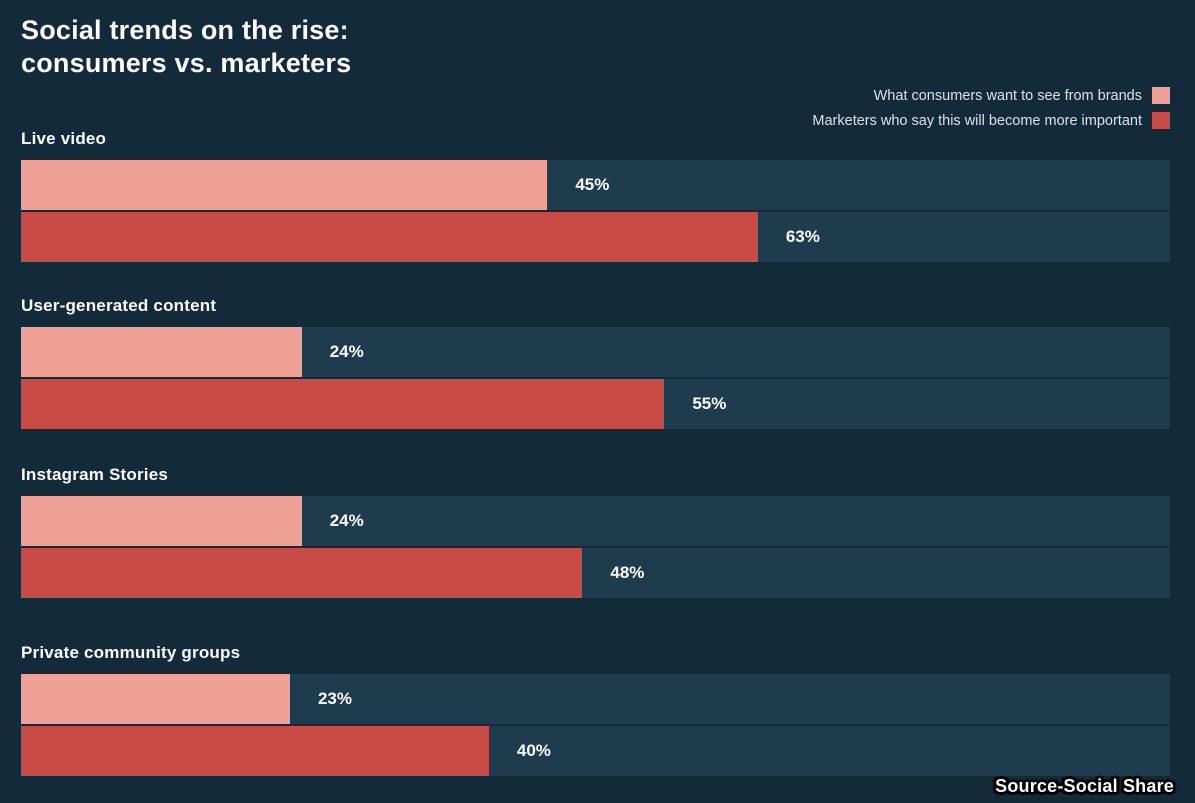 Image resolution: width=1195 pixels, height=803 pixels. Describe the element at coordinates (802, 236) in the screenshot. I see `bar-value-label: 63%` at that location.